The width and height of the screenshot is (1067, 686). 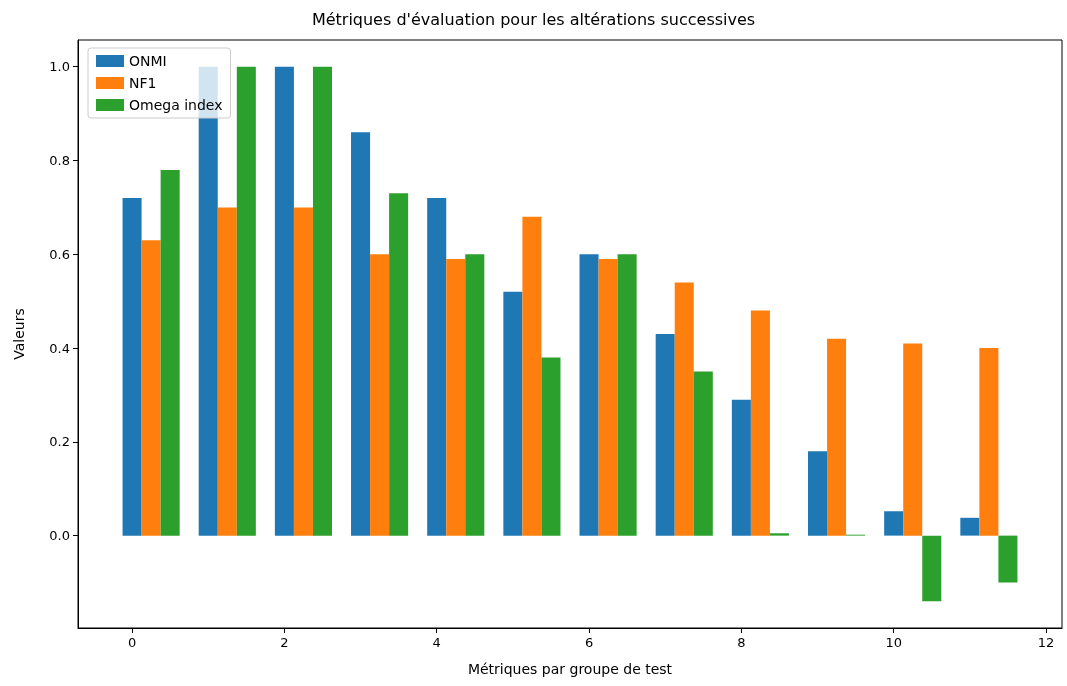 I want to click on x-tick-label: 4, so click(x=436, y=642).